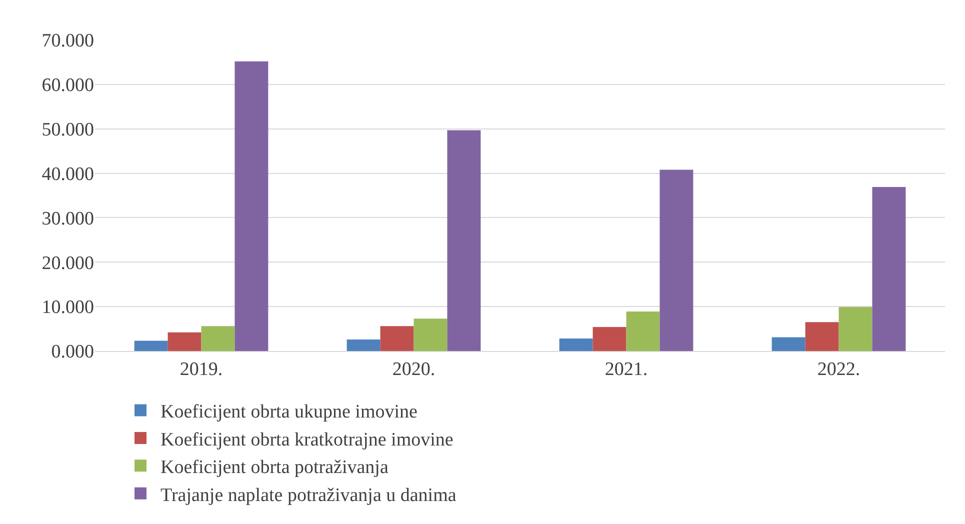  What do you see at coordinates (68, 174) in the screenshot?
I see `y-tick-label: 40.000` at bounding box center [68, 174].